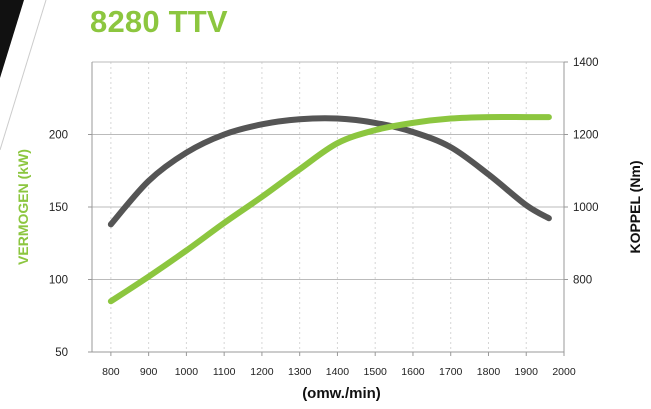 This screenshot has height=409, width=651. I want to click on x-tick-label: 1600, so click(413, 372).